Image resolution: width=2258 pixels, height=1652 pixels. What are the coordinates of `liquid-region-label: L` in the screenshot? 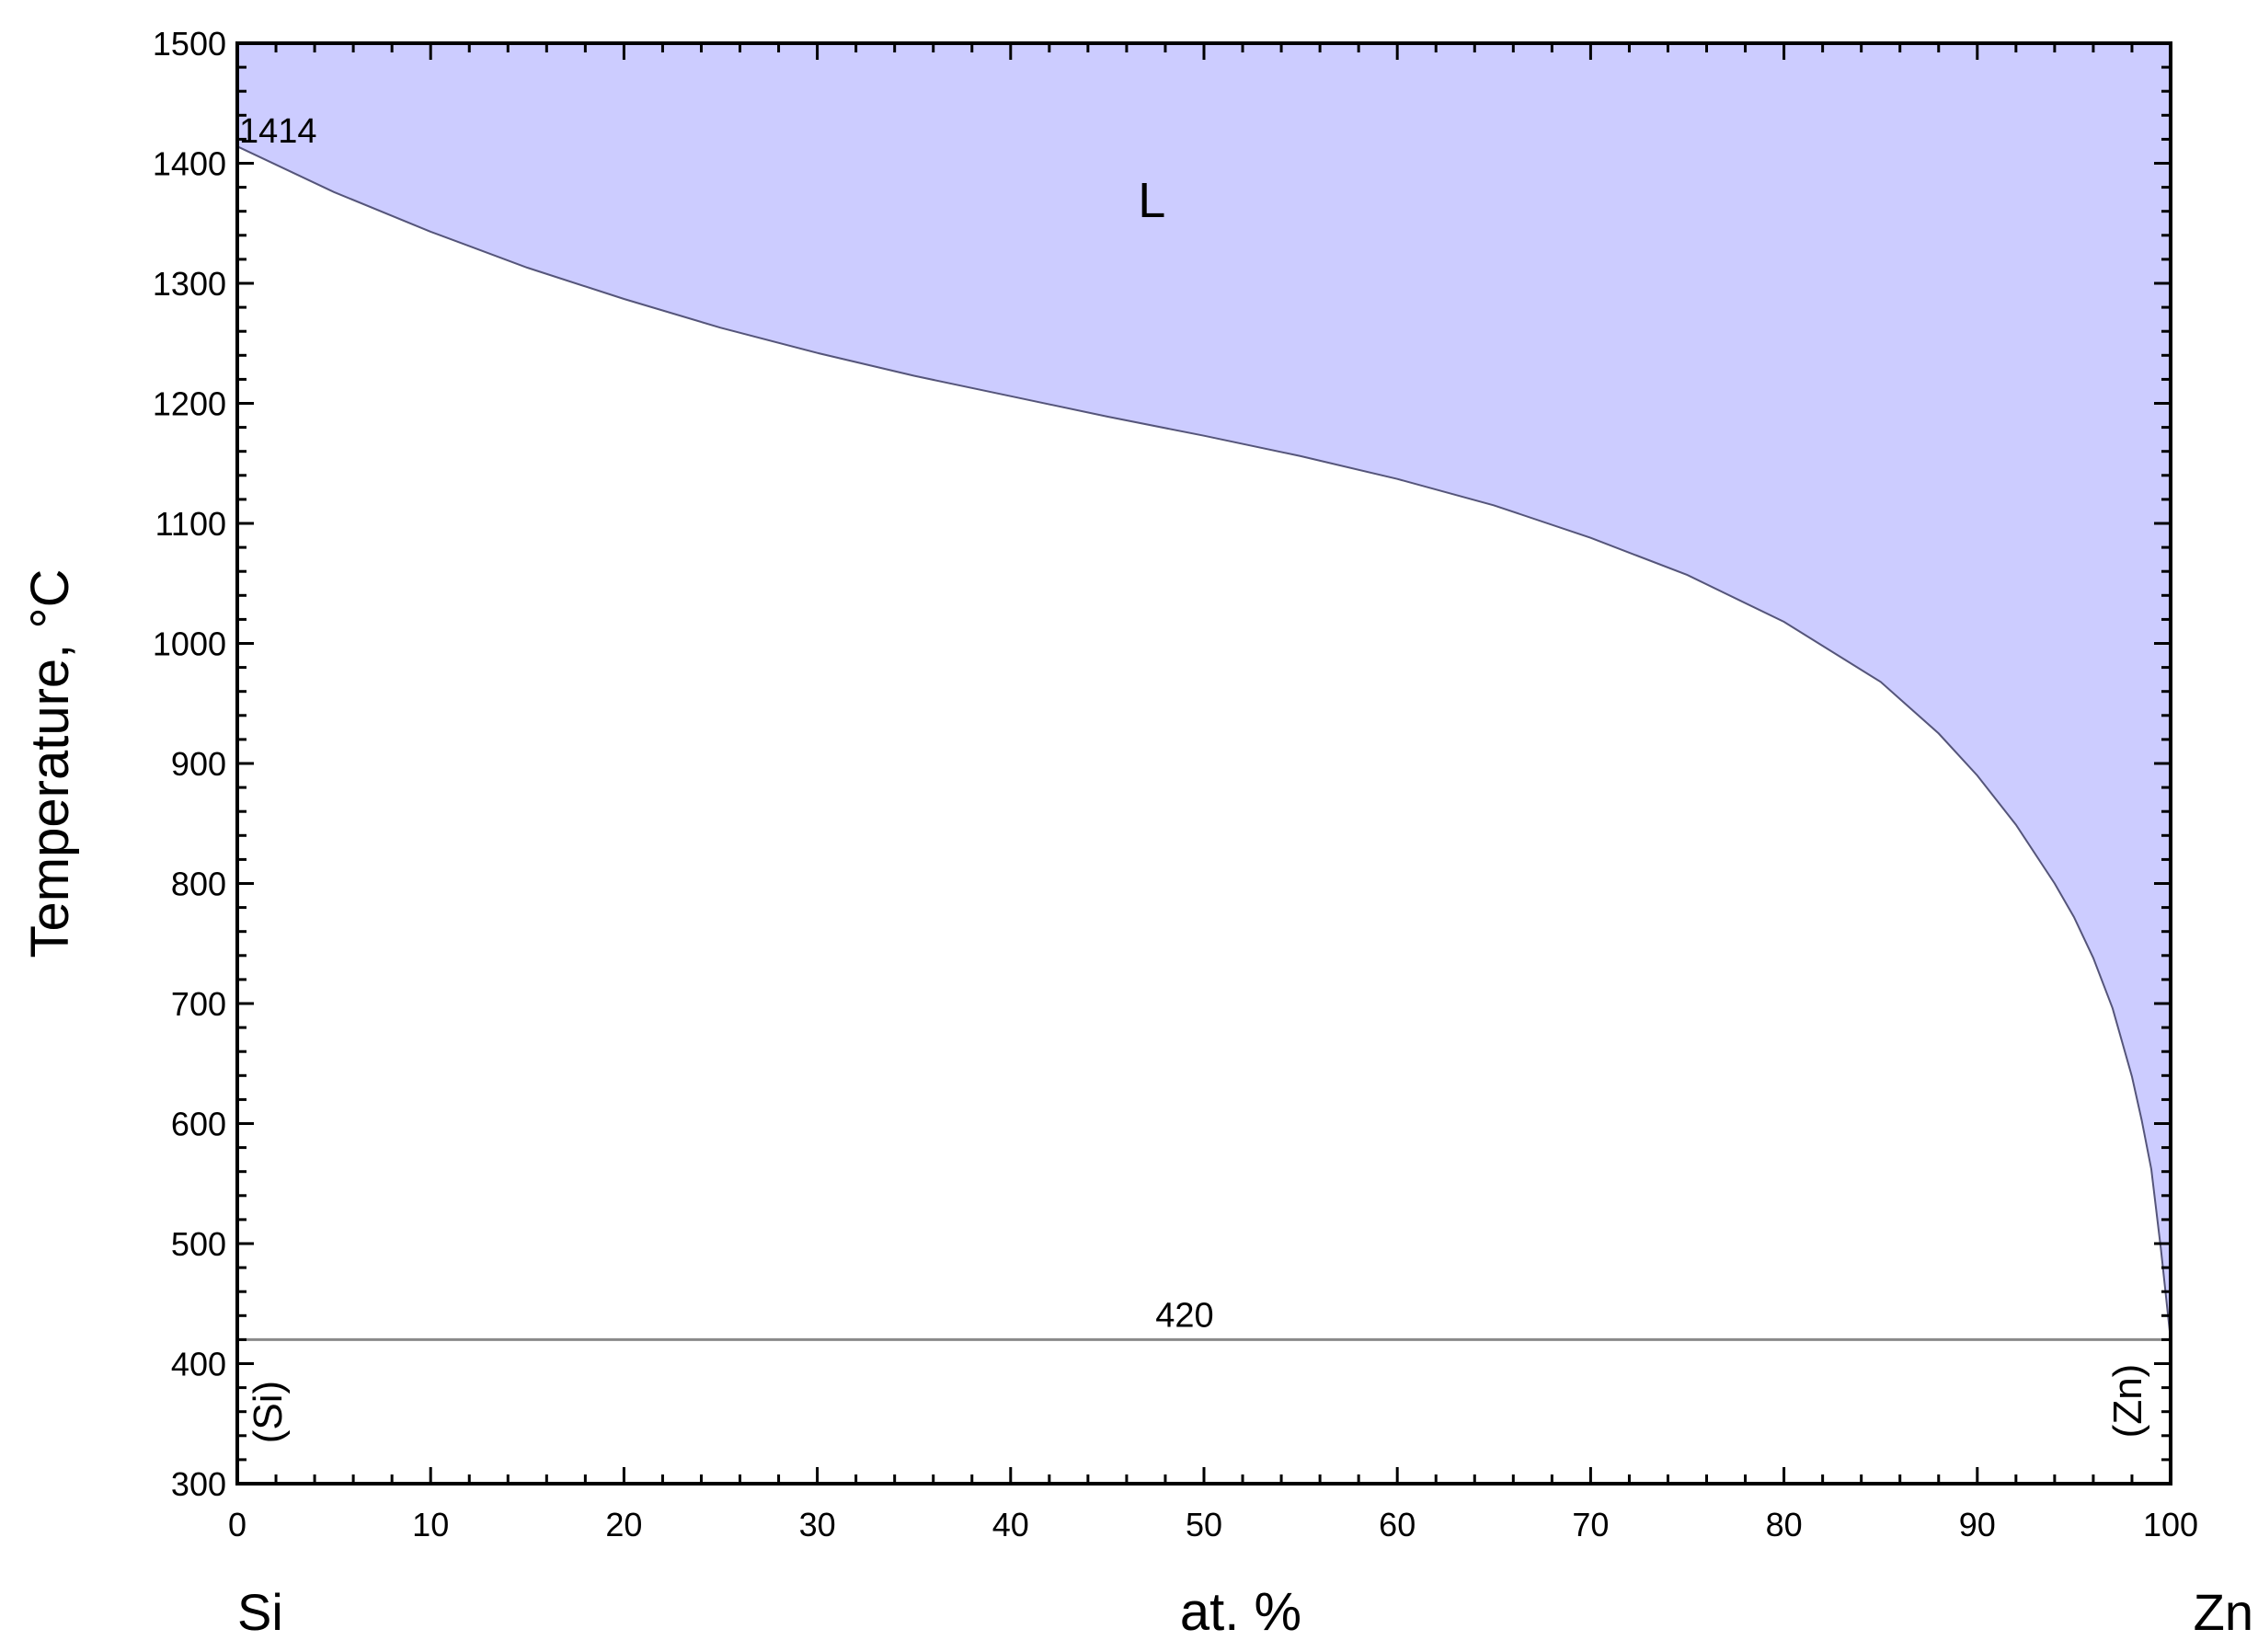 It's located at (1151, 200).